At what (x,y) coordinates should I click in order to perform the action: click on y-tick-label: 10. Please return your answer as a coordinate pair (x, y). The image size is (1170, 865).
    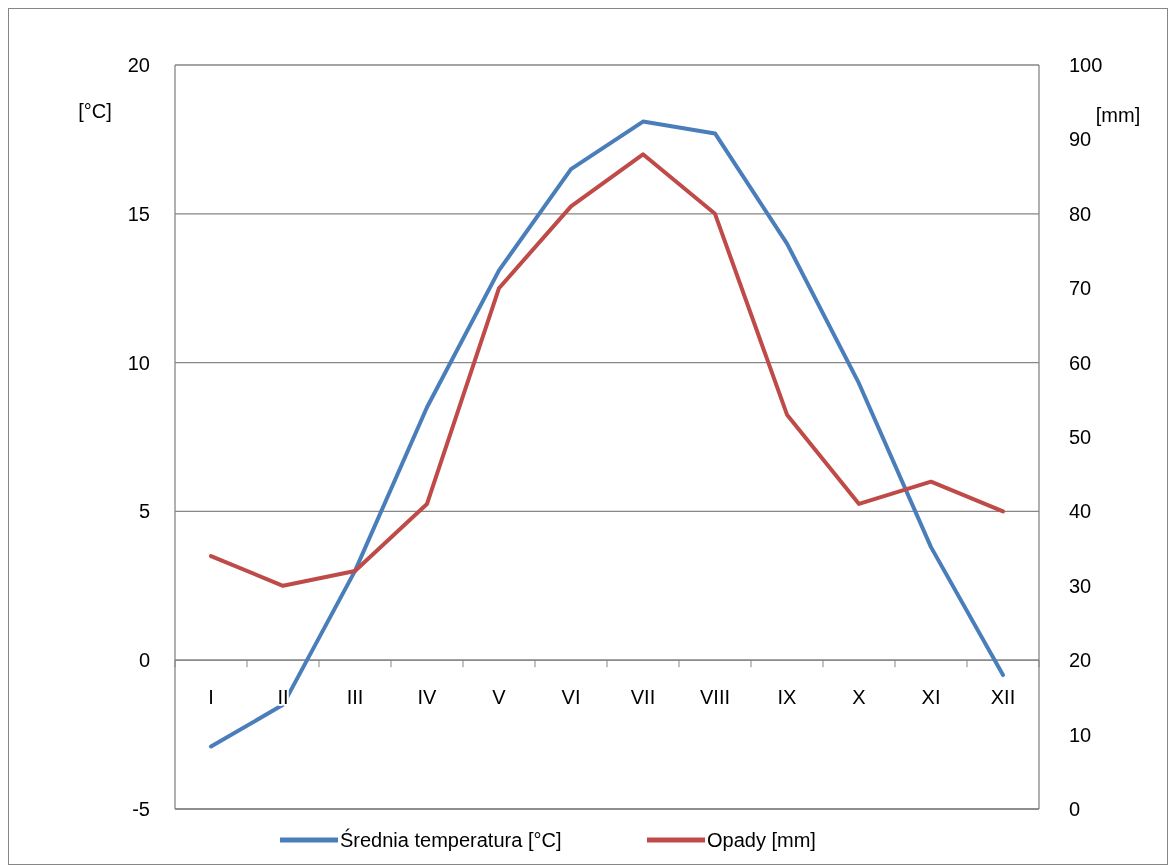
    Looking at the image, I should click on (138, 362).